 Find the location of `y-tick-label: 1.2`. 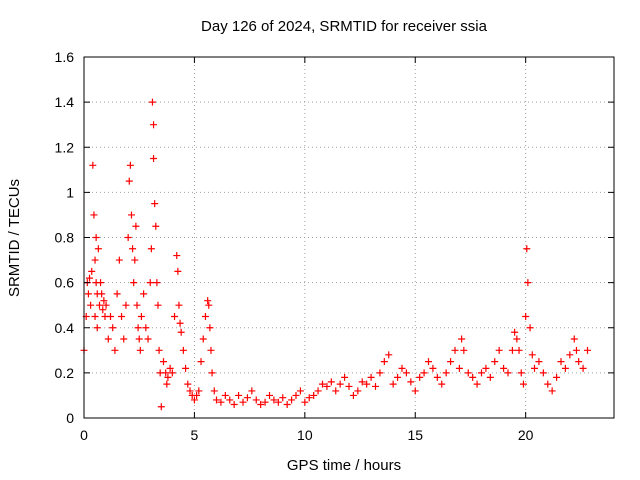

y-tick-label: 1.2 is located at coordinates (65, 147).